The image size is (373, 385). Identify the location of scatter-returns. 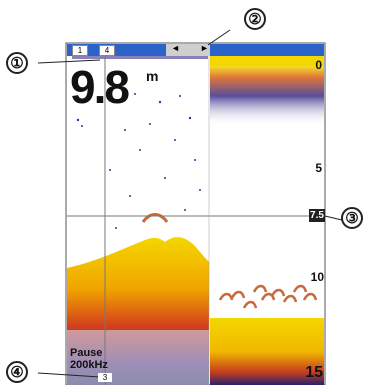
(138, 161).